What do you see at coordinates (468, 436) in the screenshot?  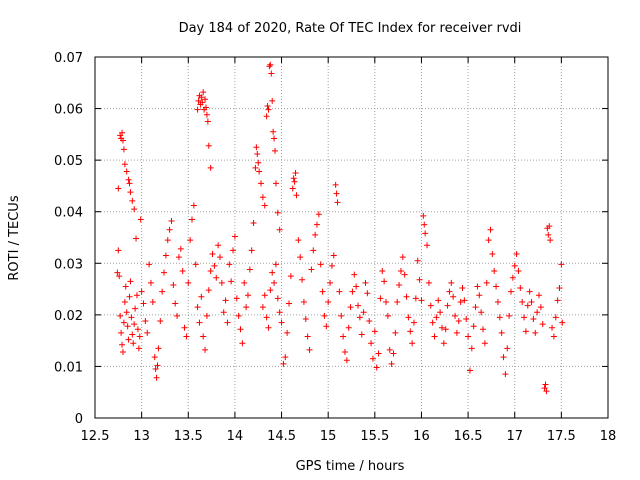 I see `x-tick-label: 16.5` at bounding box center [468, 436].